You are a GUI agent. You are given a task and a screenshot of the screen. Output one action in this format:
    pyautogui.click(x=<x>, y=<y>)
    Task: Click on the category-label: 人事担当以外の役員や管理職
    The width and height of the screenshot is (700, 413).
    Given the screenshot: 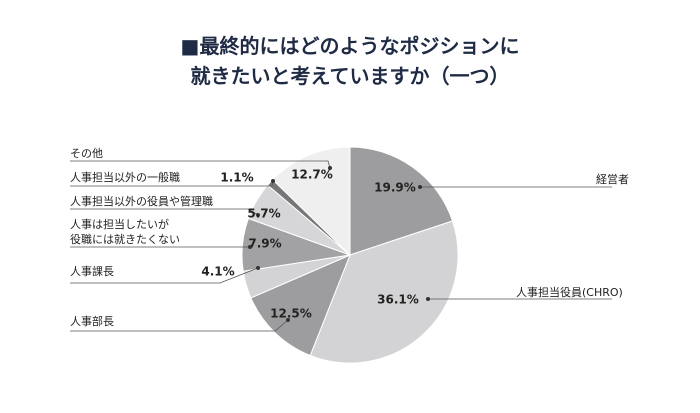 What is the action you would take?
    pyautogui.click(x=141, y=201)
    